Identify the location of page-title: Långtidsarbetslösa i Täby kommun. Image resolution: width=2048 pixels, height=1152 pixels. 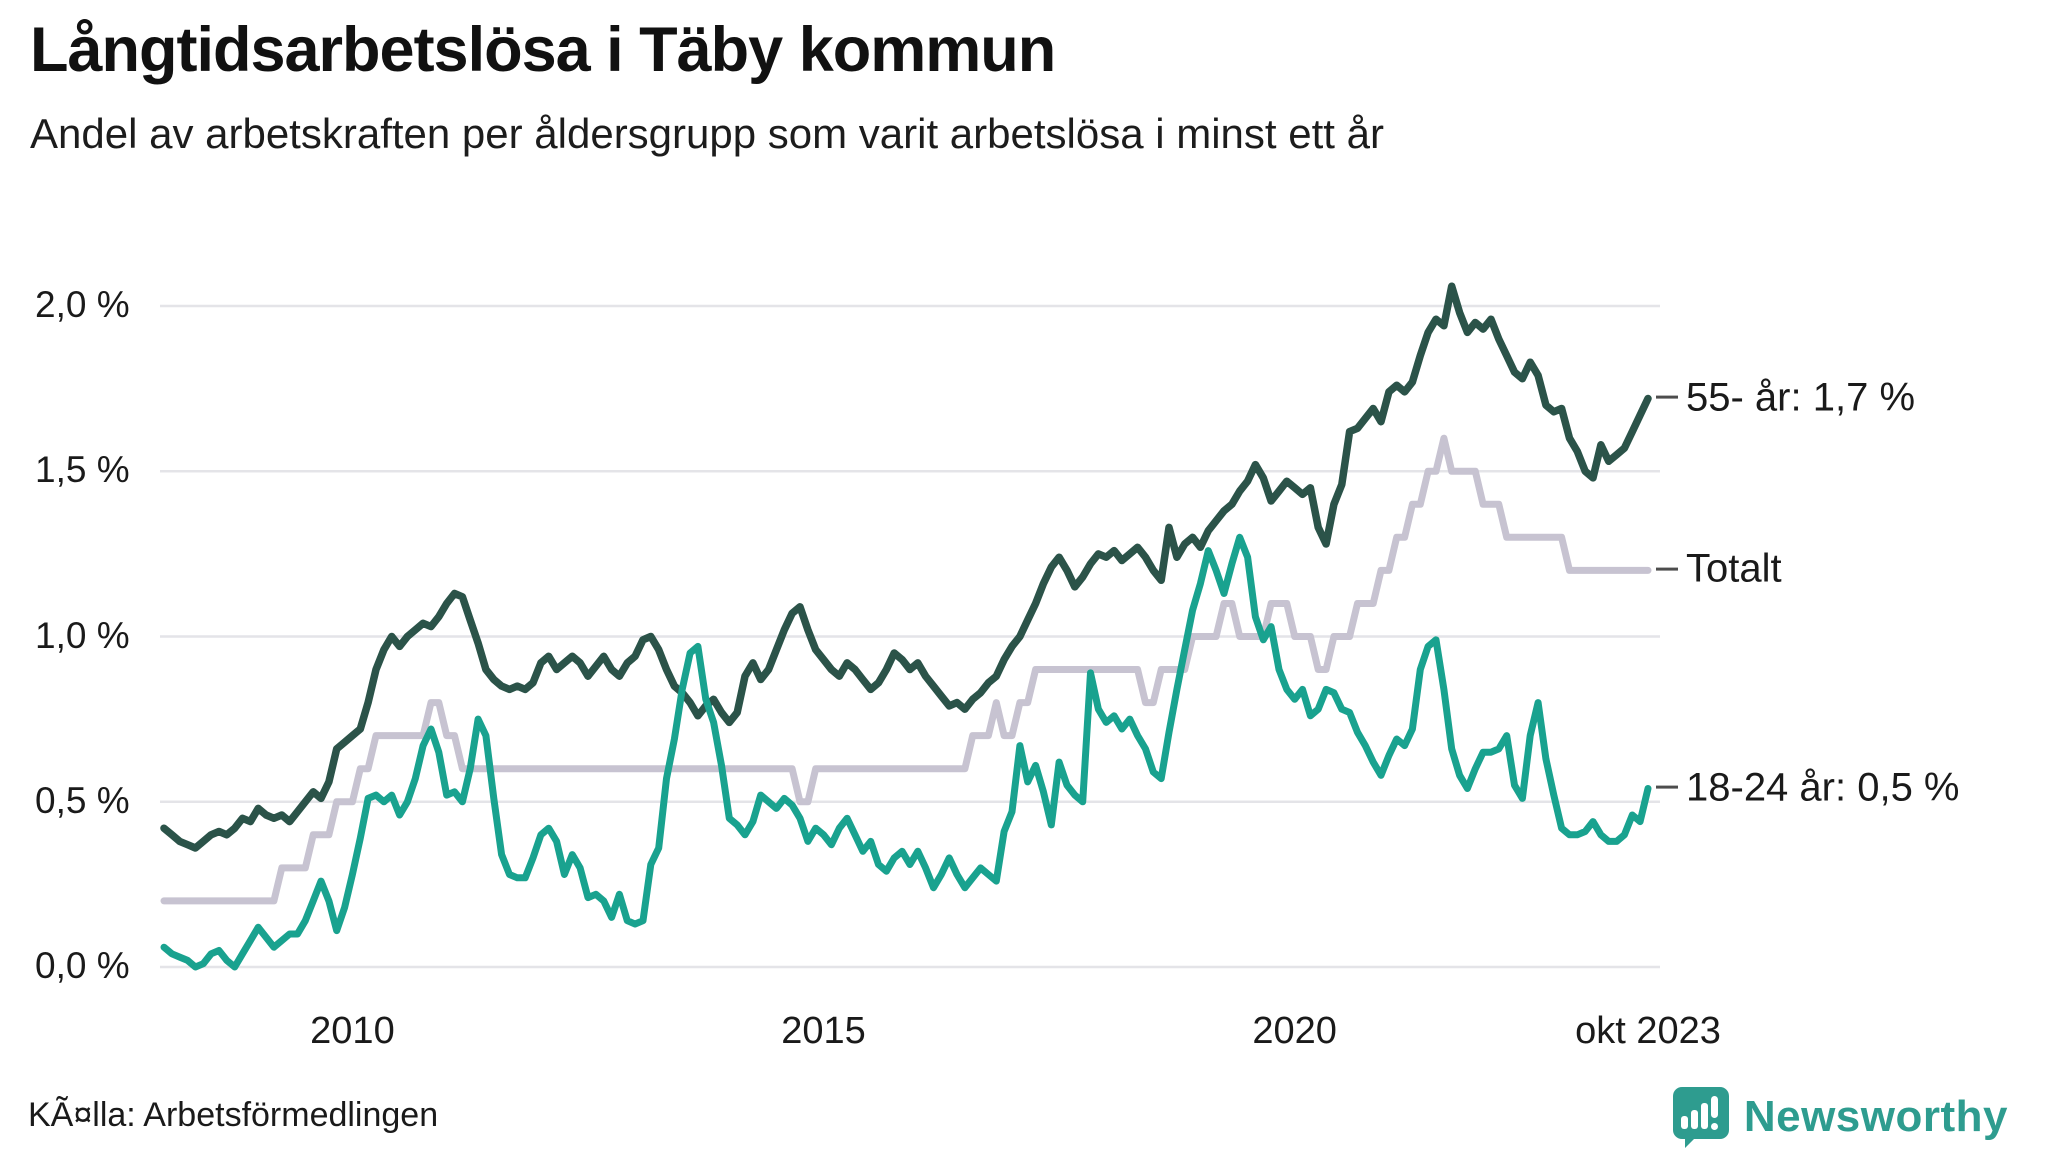
(543, 50).